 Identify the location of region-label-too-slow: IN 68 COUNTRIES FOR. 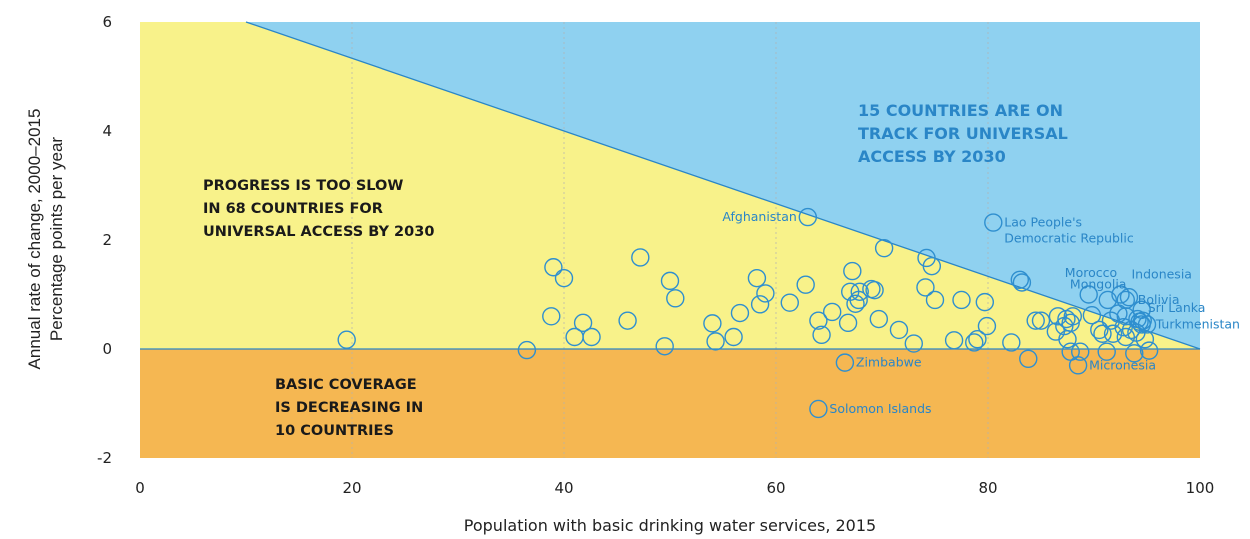
(293, 209).